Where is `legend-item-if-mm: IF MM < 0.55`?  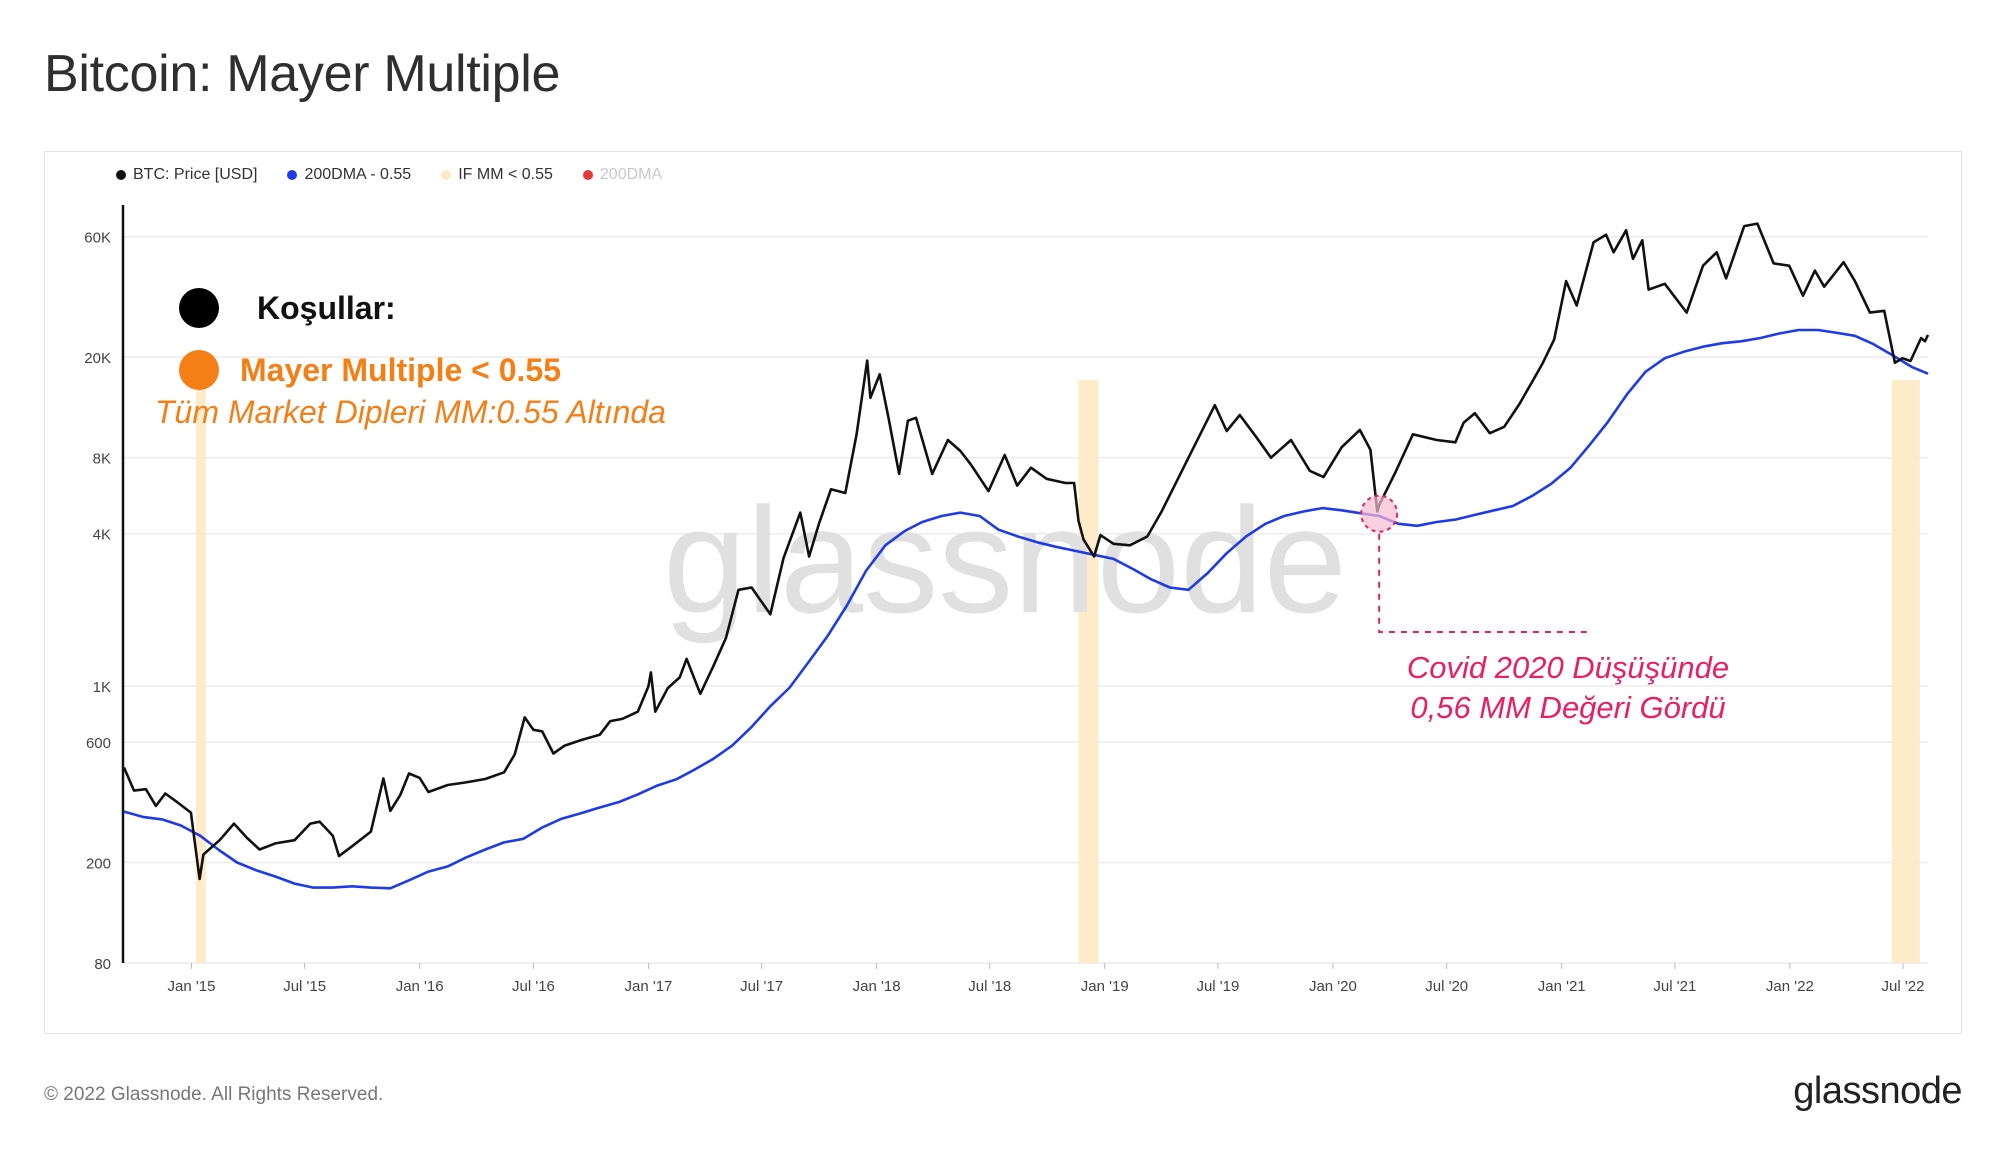
legend-item-if-mm: IF MM < 0.55 is located at coordinates (497, 175).